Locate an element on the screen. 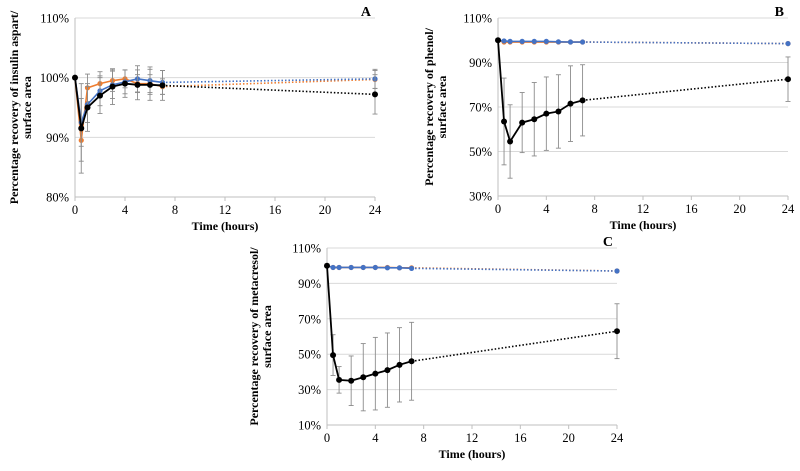 The height and width of the screenshot is (471, 800). panel-tag-a: A is located at coordinates (366, 12).